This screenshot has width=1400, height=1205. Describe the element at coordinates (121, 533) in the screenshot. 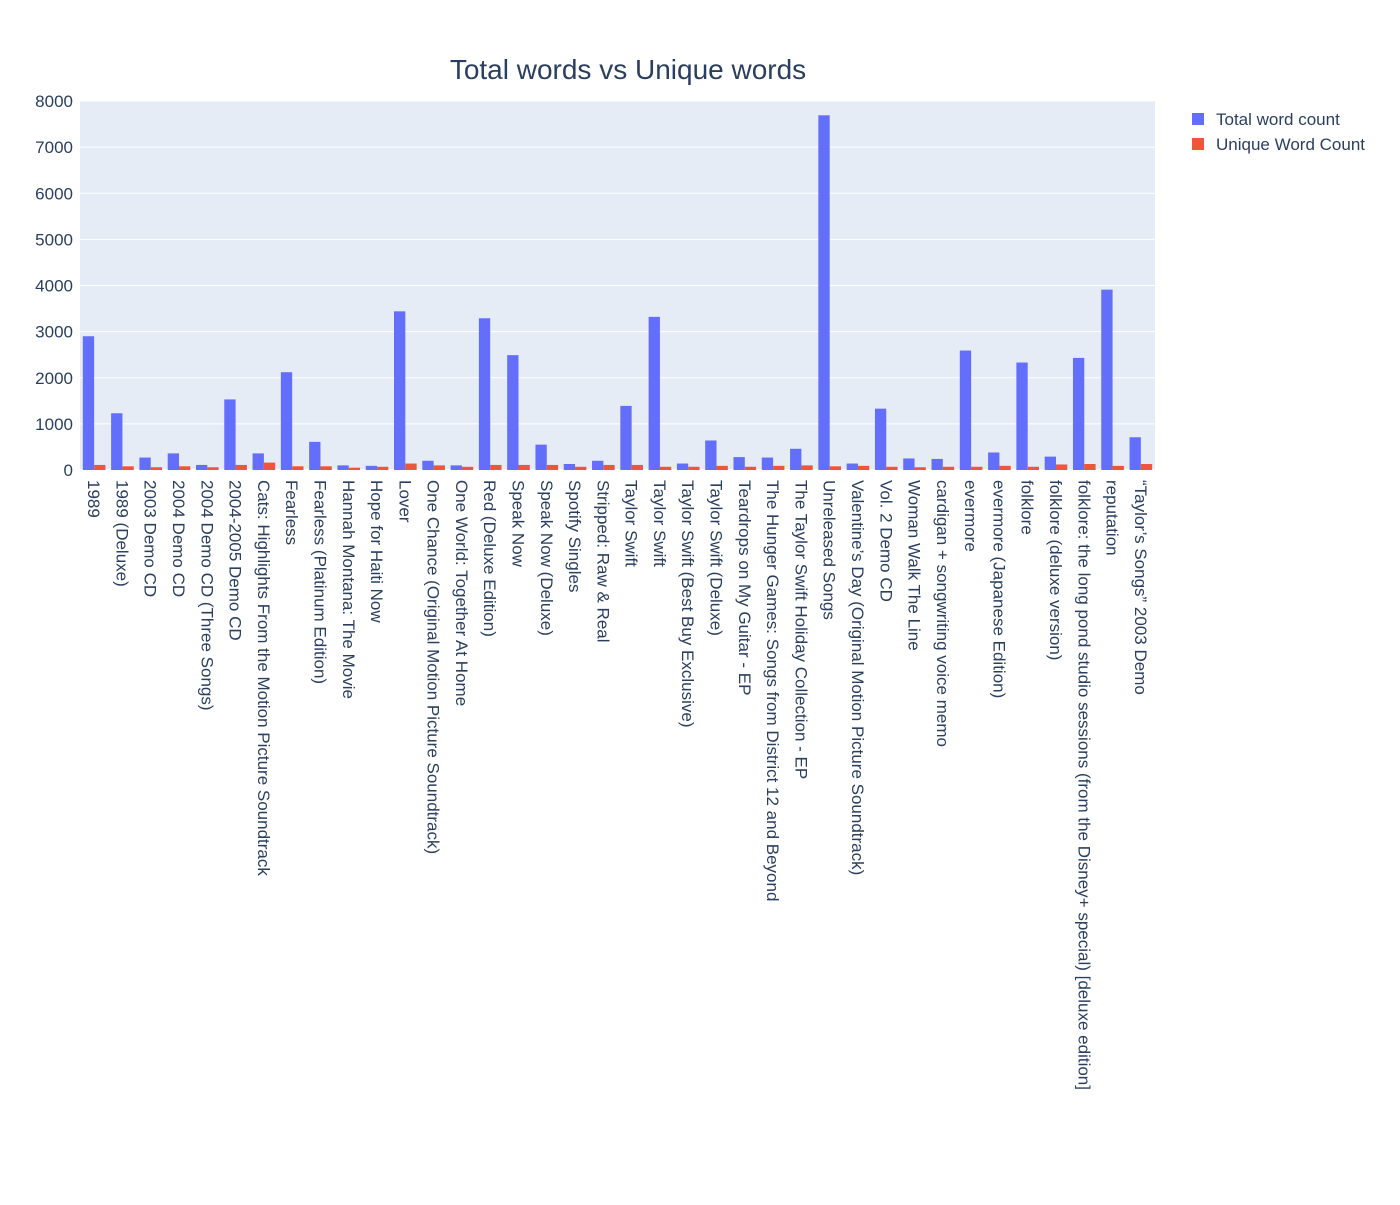

I see `x-tick-label: 1989 (Deluxe)` at that location.